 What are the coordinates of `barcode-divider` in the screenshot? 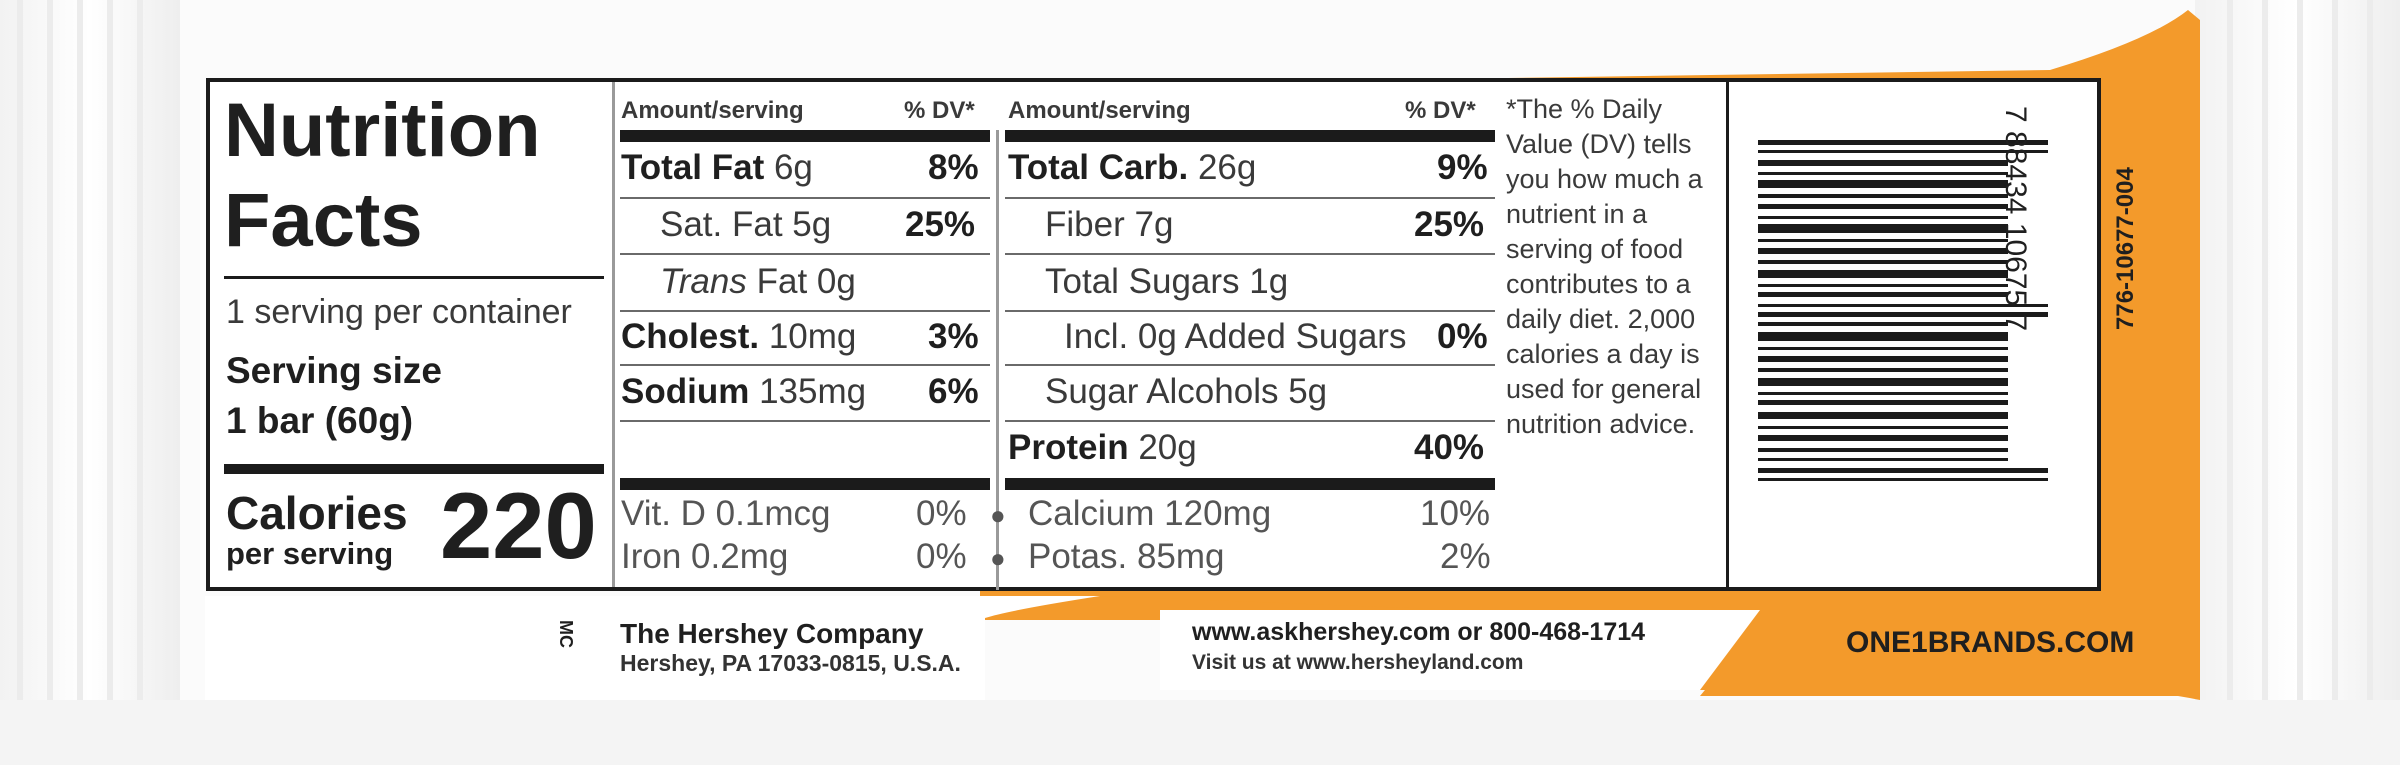 It's located at (1727, 334).